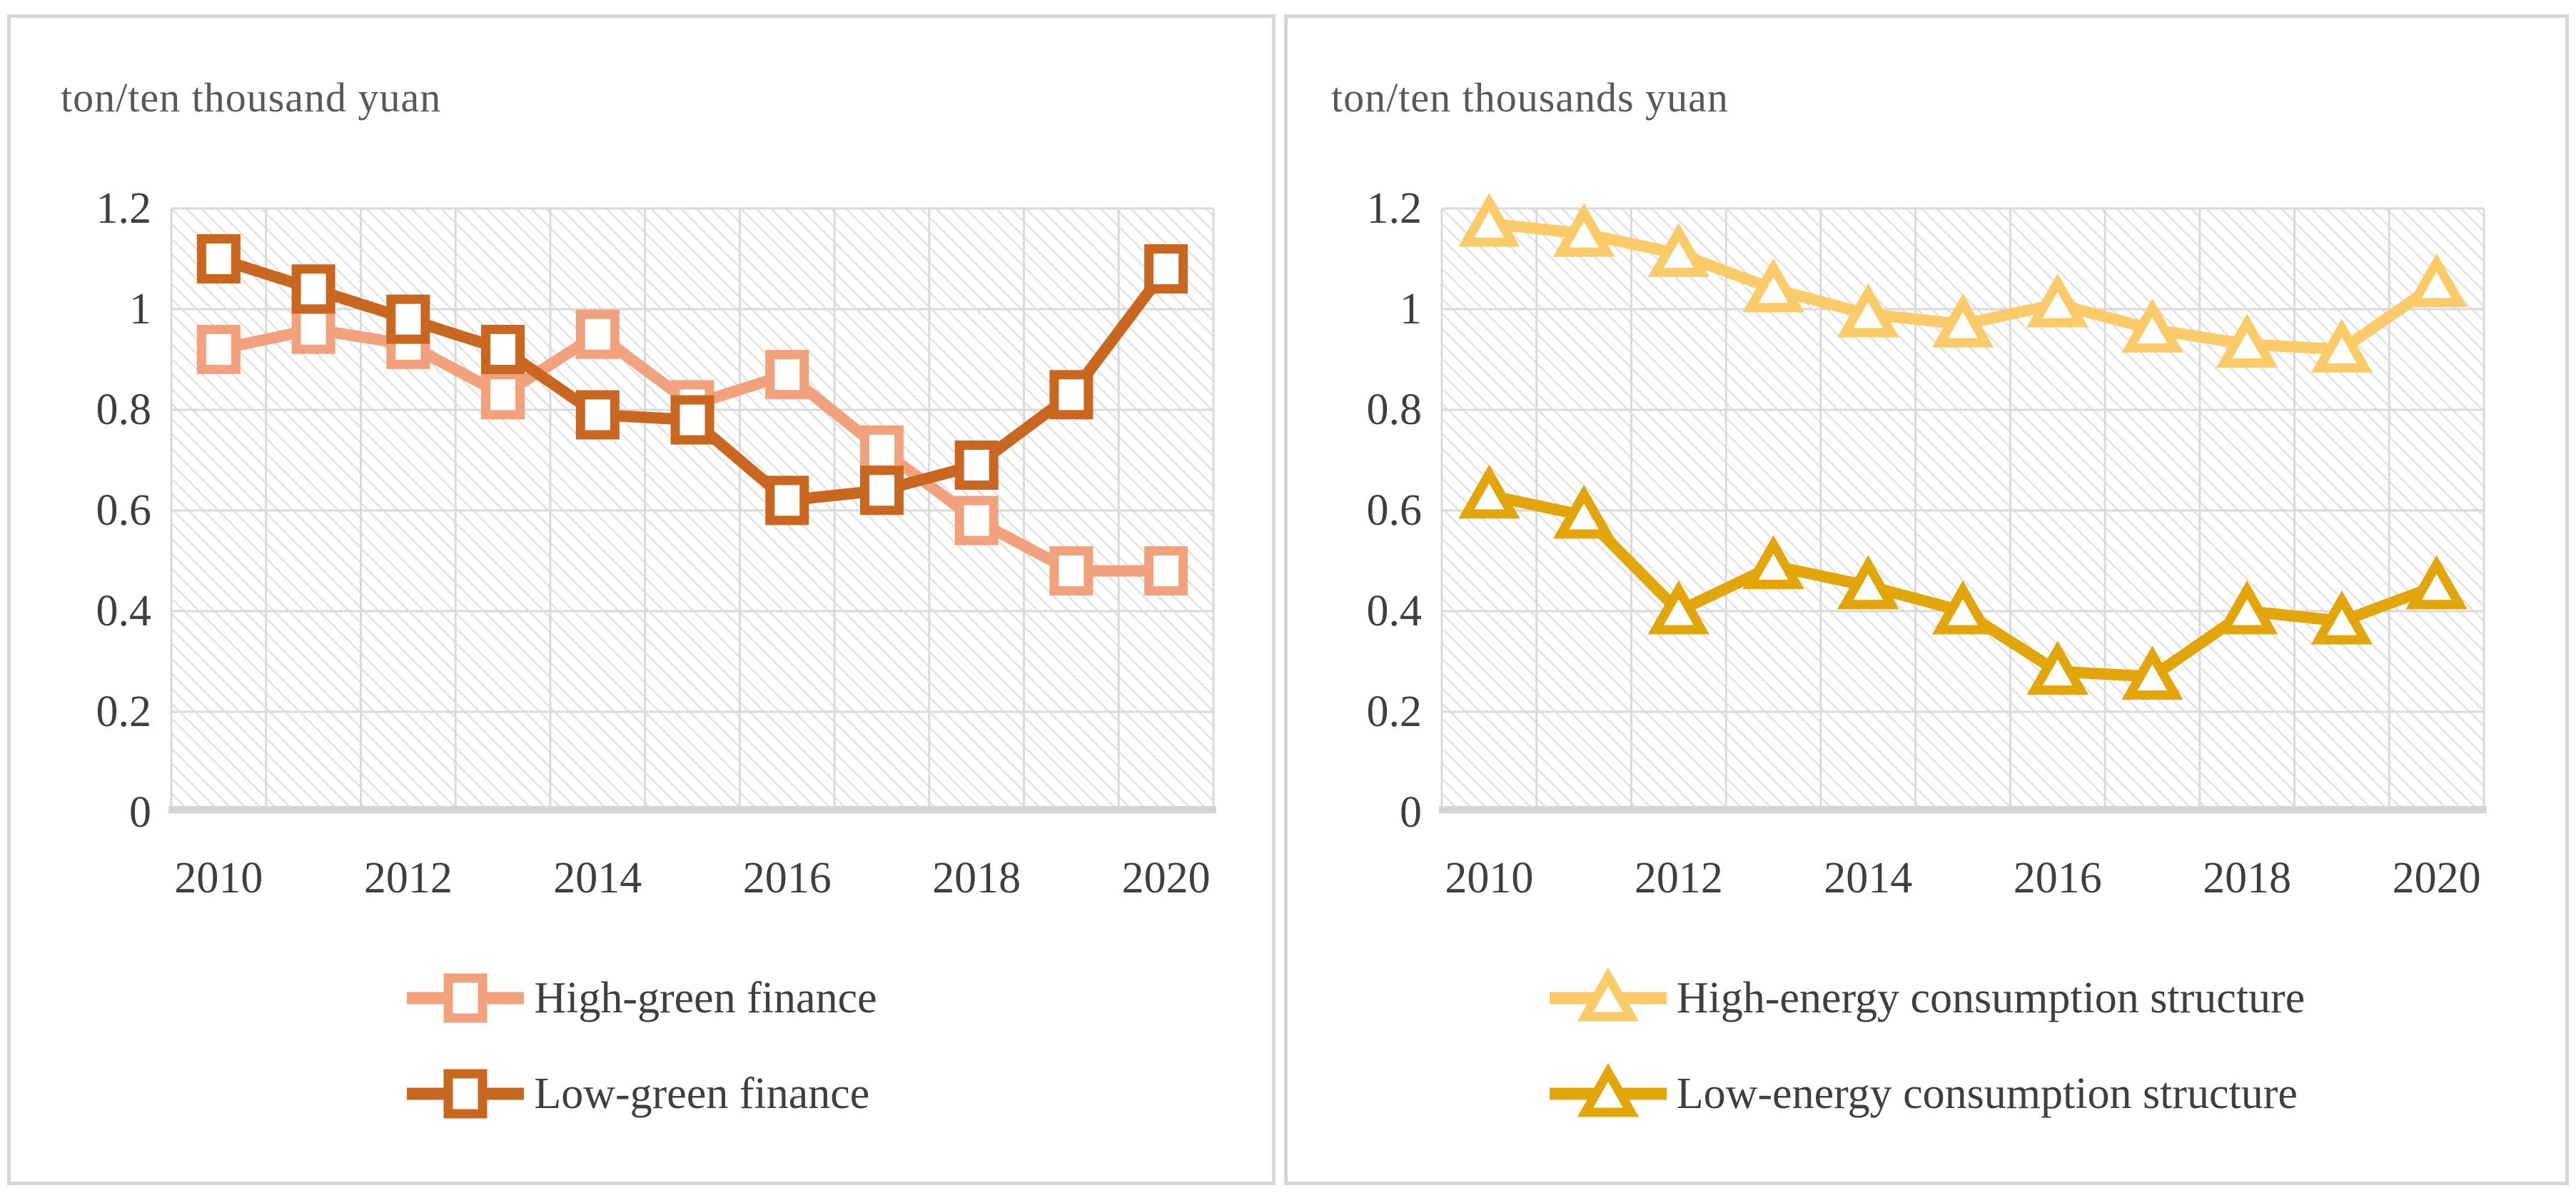 The image size is (2576, 1198). I want to click on legend: High-green finance Low-green finance, so click(641, 1046).